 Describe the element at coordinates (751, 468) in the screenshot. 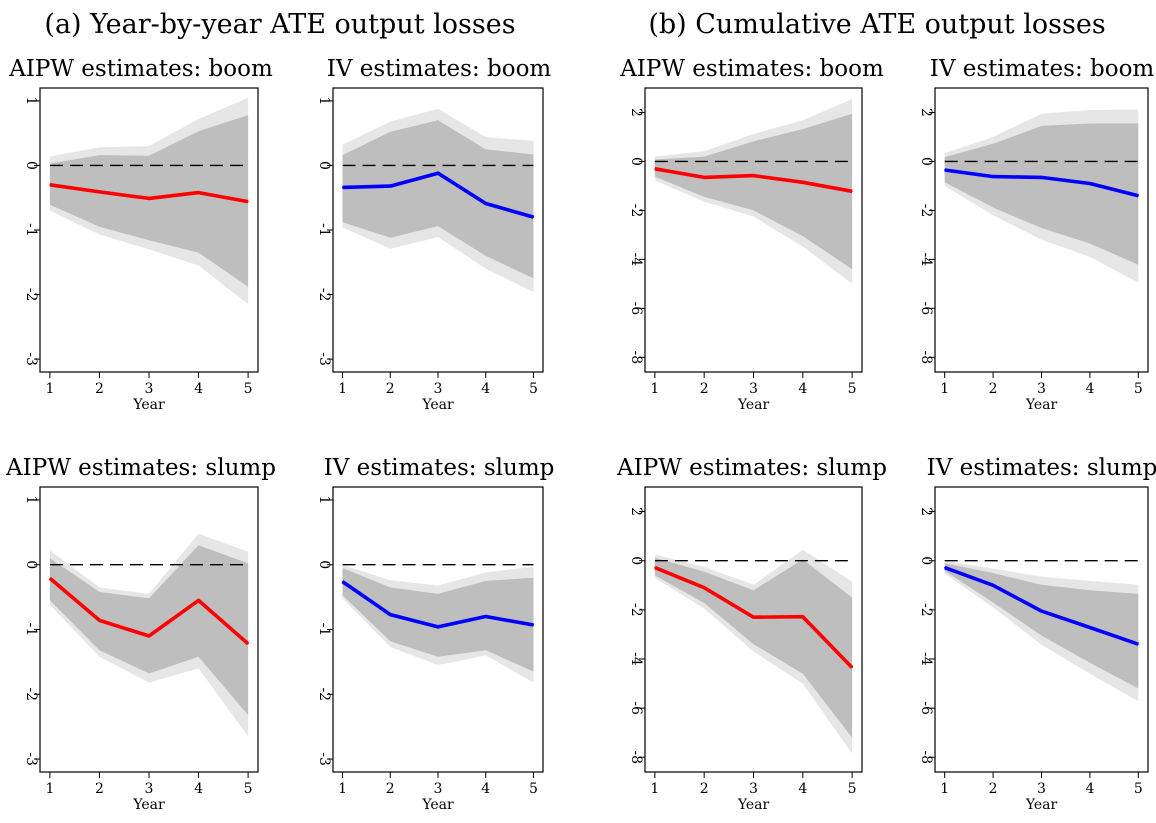

I see `chart-title: AIPW estimates: slump` at that location.